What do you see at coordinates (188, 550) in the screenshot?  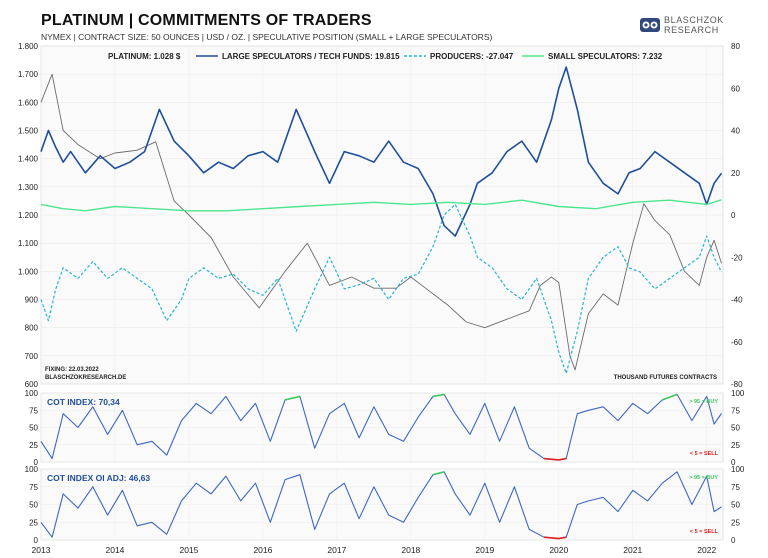 I see `x-tick-label: 2015` at bounding box center [188, 550].